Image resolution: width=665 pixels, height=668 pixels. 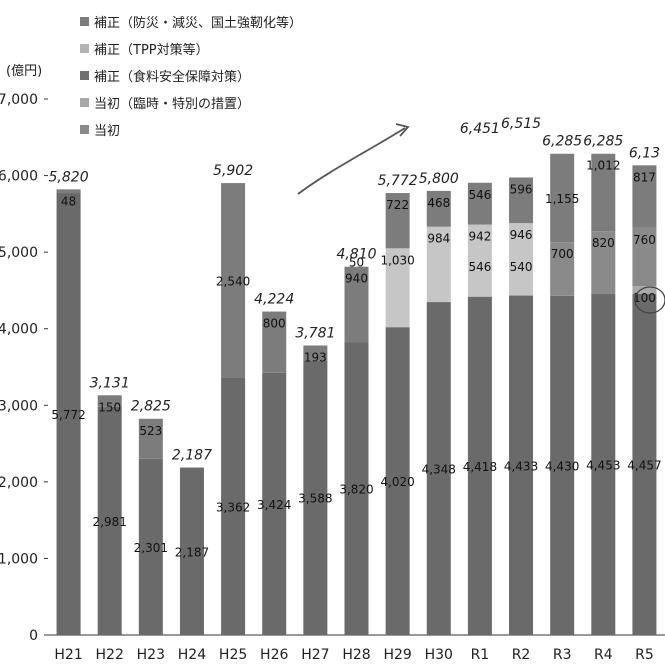 I want to click on x-tick-label: H26, so click(x=274, y=655).